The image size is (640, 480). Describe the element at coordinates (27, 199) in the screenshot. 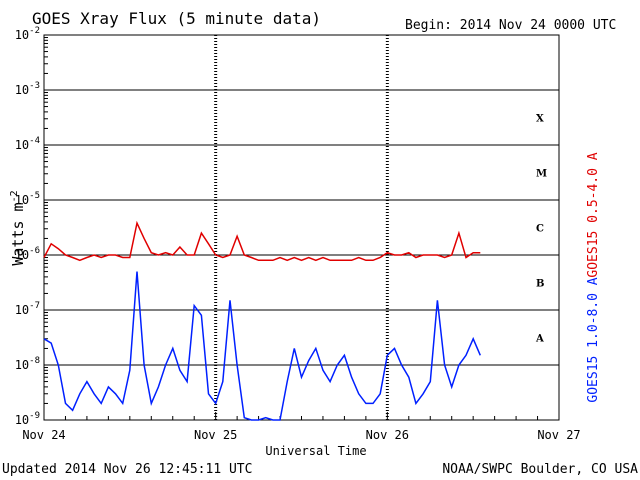

I see `y-tick-label: 10⁻⁵` at that location.